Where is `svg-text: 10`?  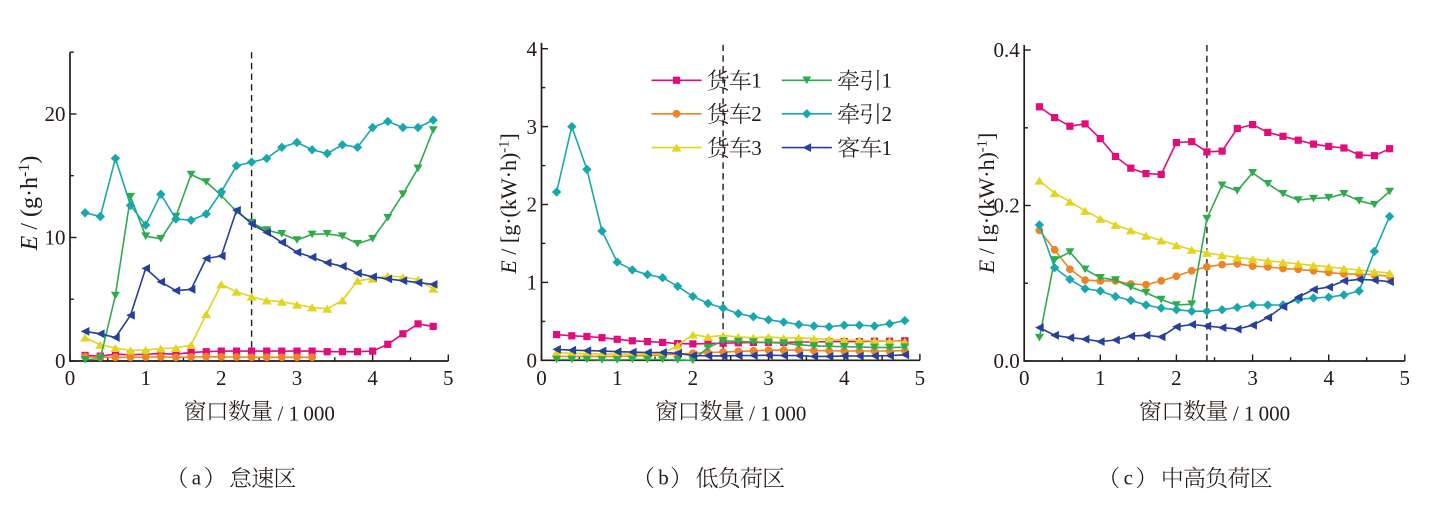 svg-text: 10 is located at coordinates (55, 238).